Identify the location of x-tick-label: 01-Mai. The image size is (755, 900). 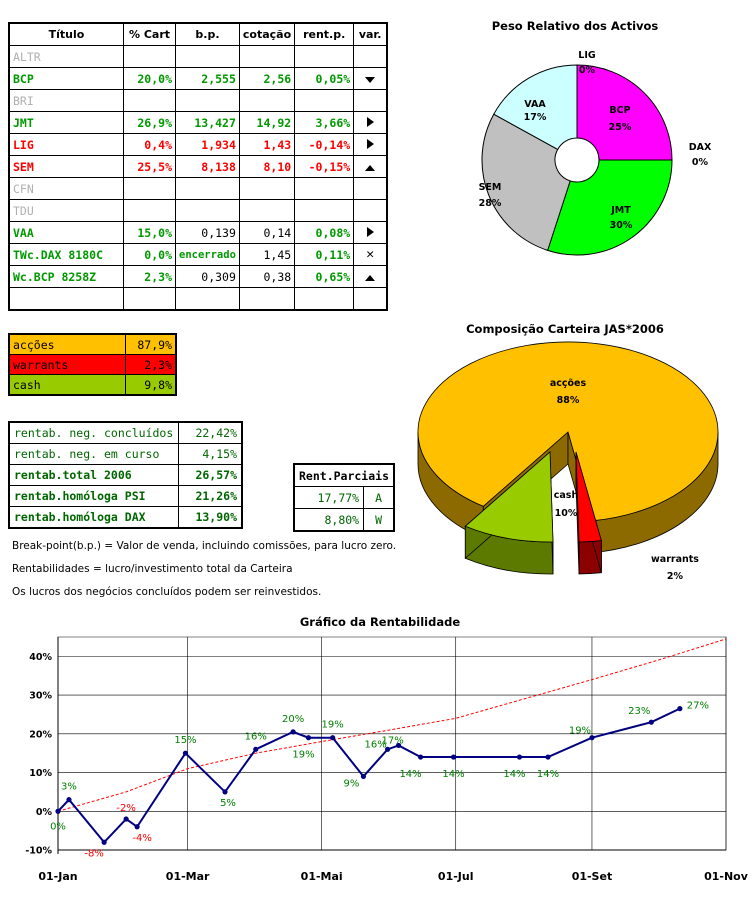
(322, 876).